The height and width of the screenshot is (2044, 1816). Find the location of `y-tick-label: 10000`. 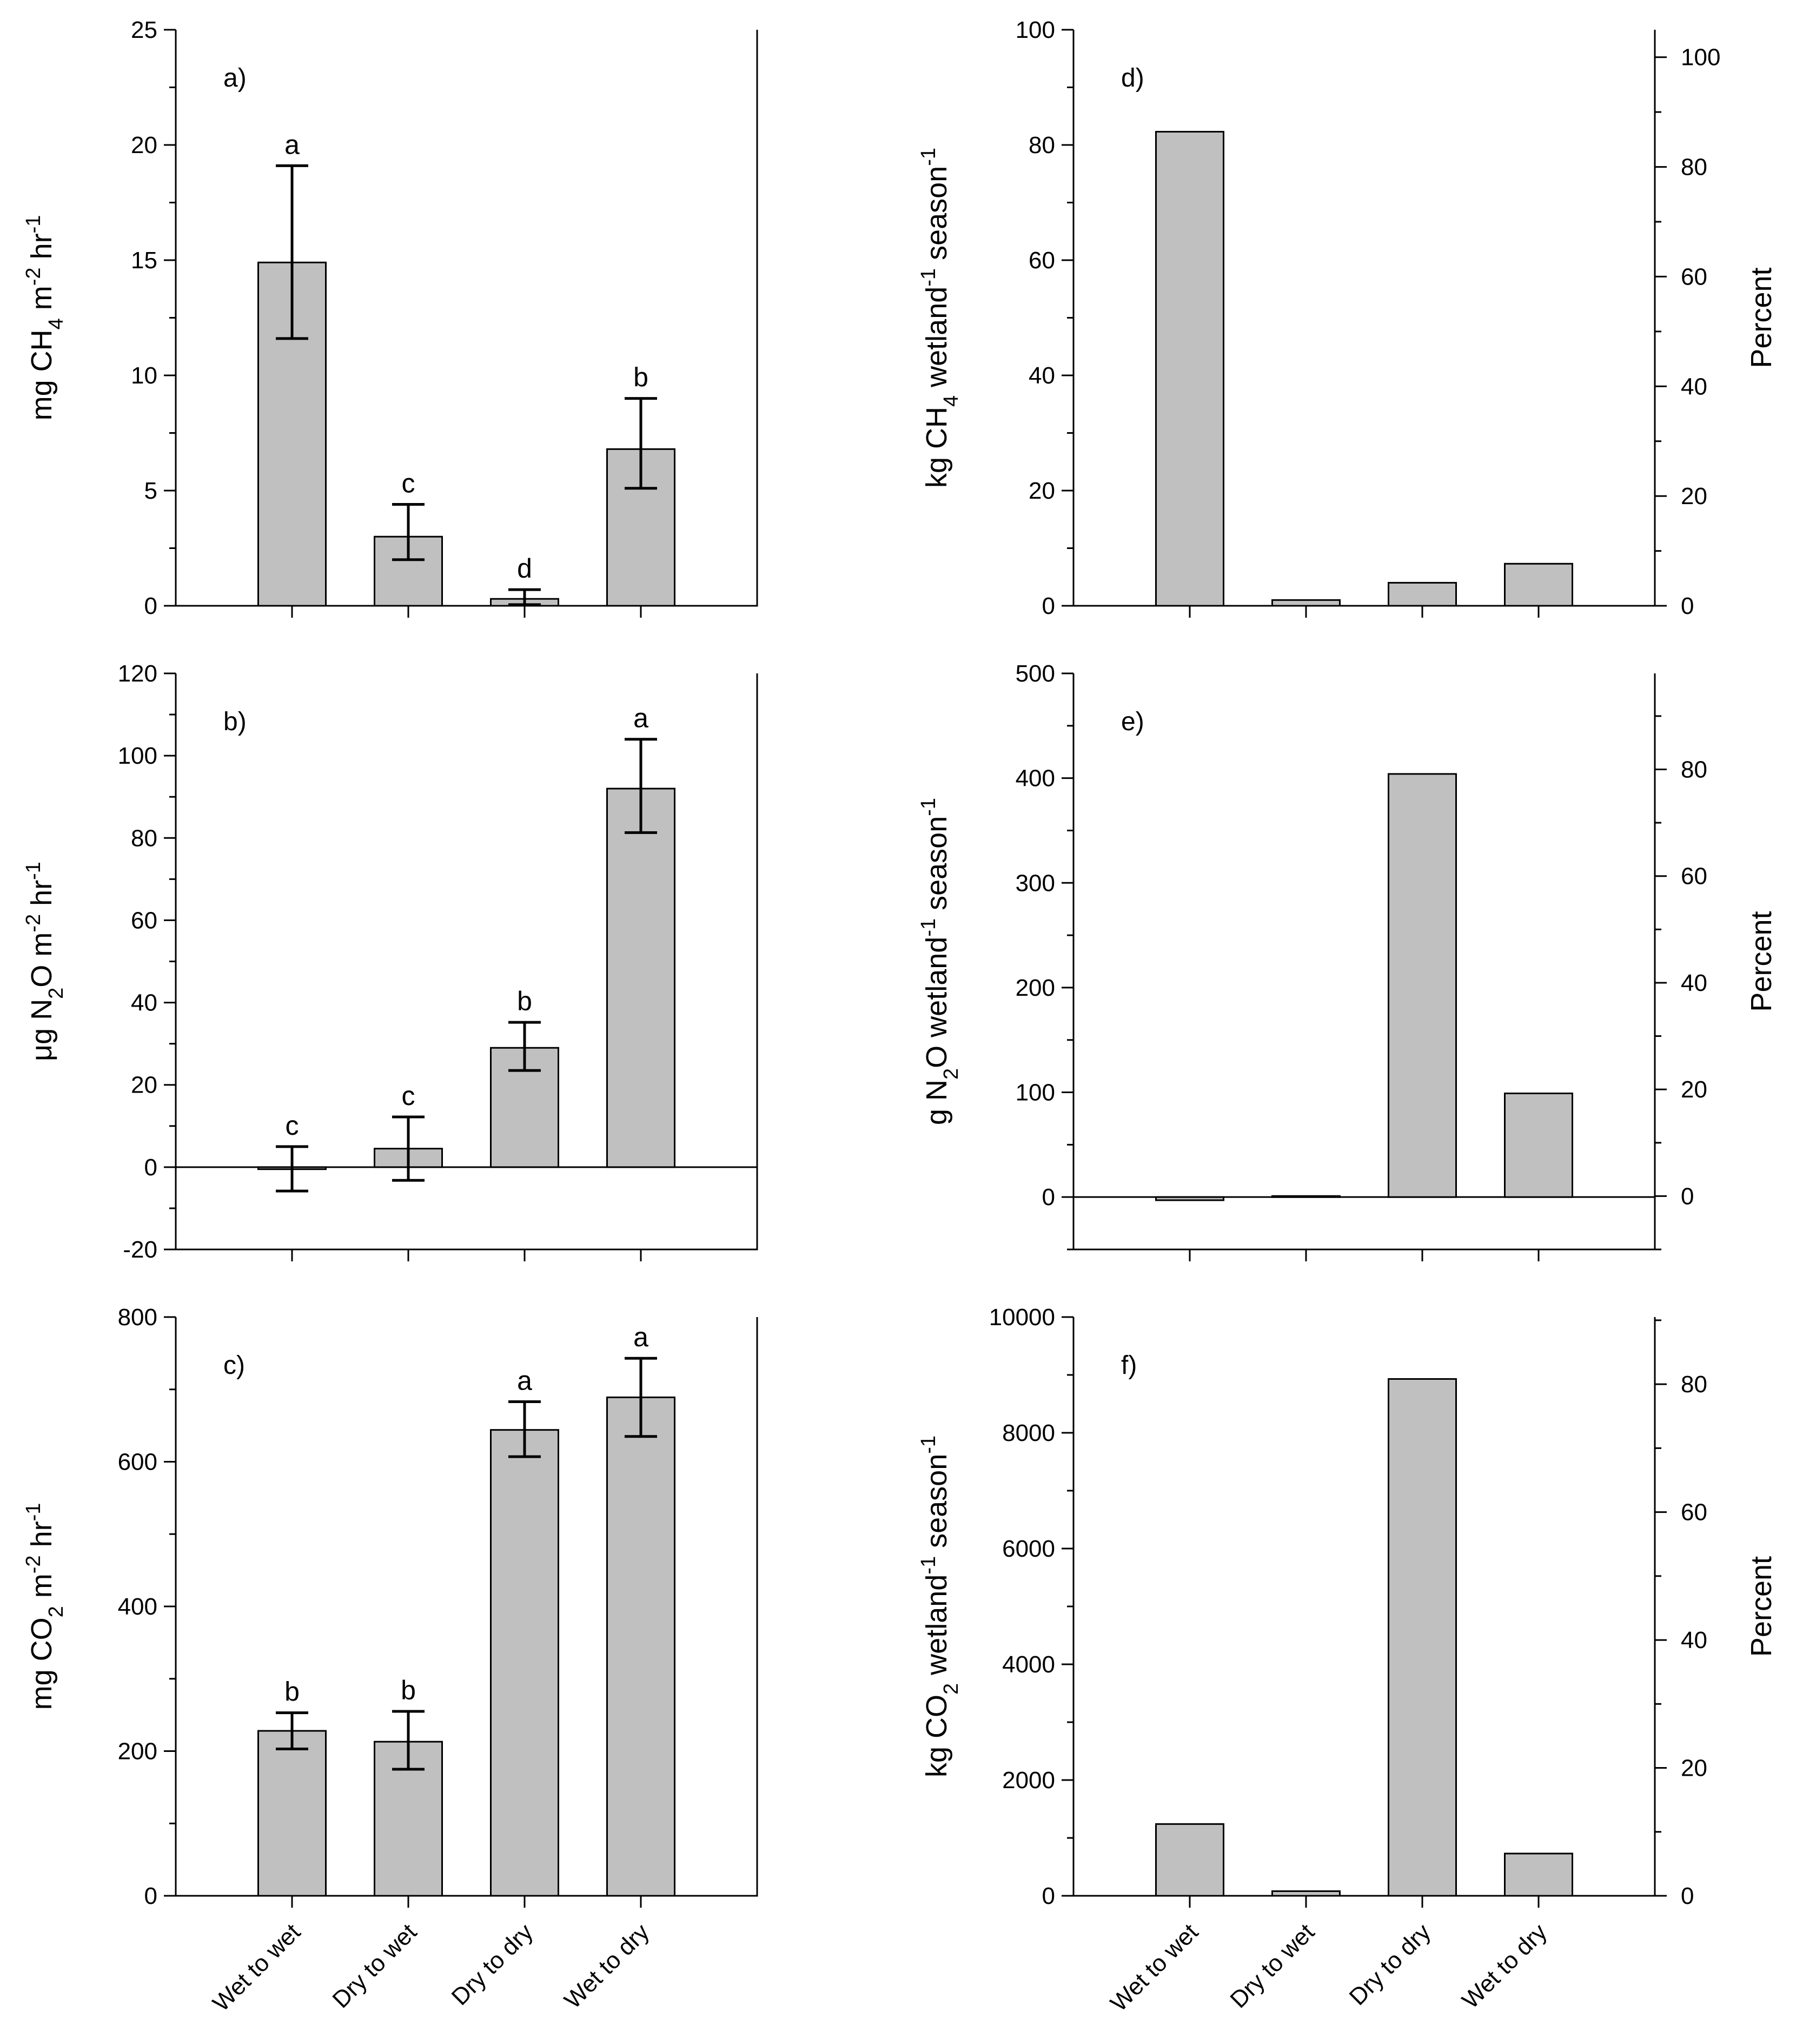

y-tick-label: 10000 is located at coordinates (1022, 1318).